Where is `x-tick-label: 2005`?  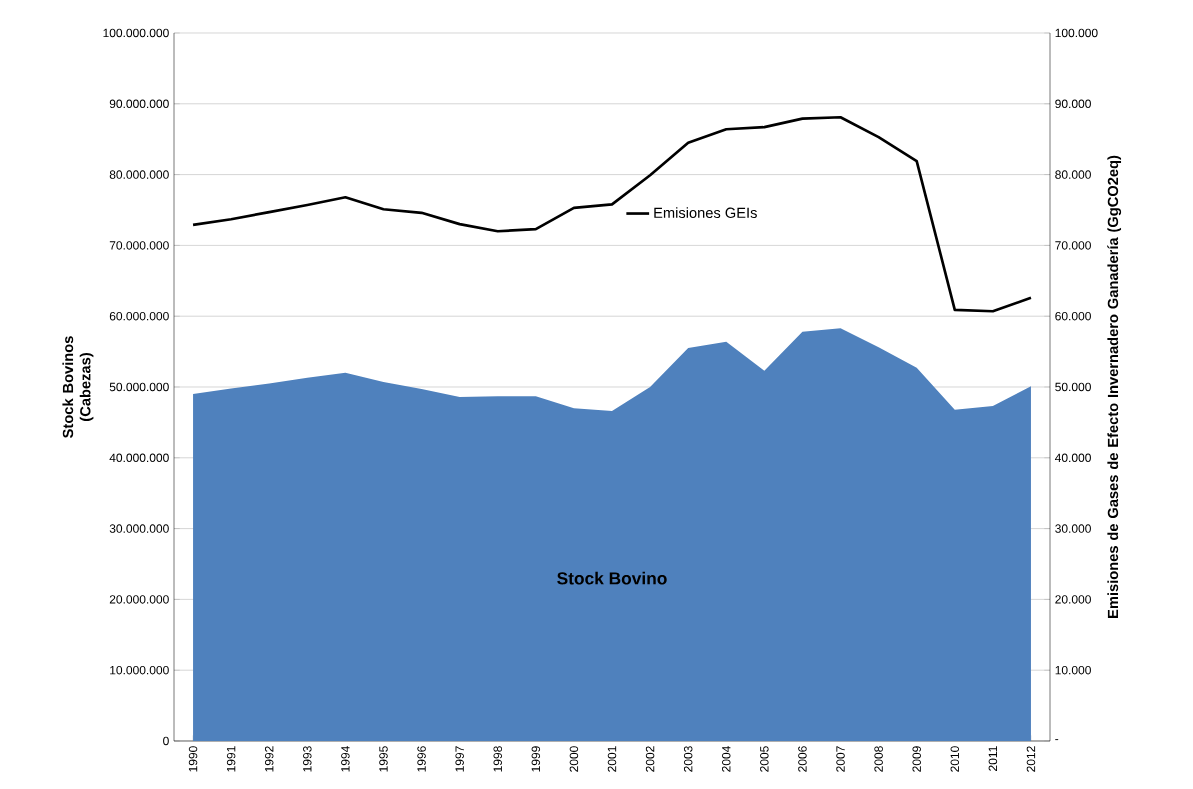 x-tick-label: 2005 is located at coordinates (764, 759).